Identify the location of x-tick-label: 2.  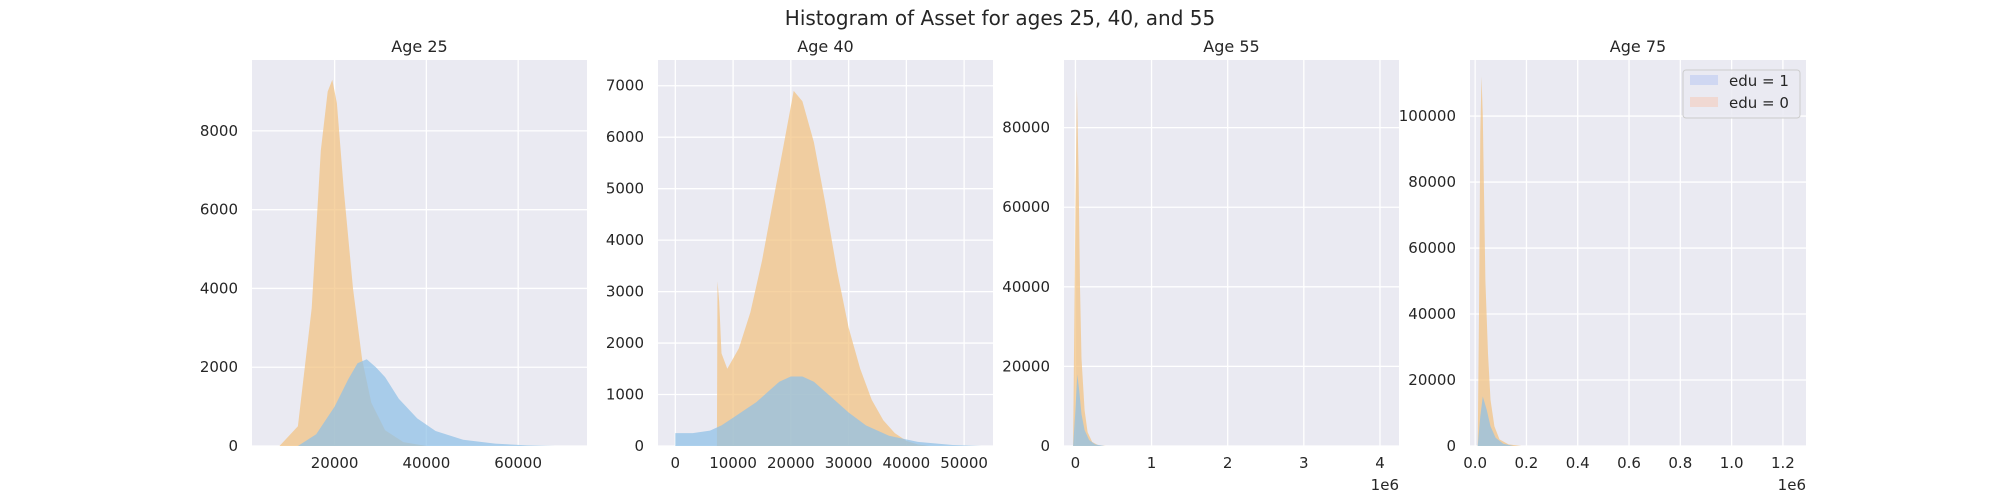
(1228, 463).